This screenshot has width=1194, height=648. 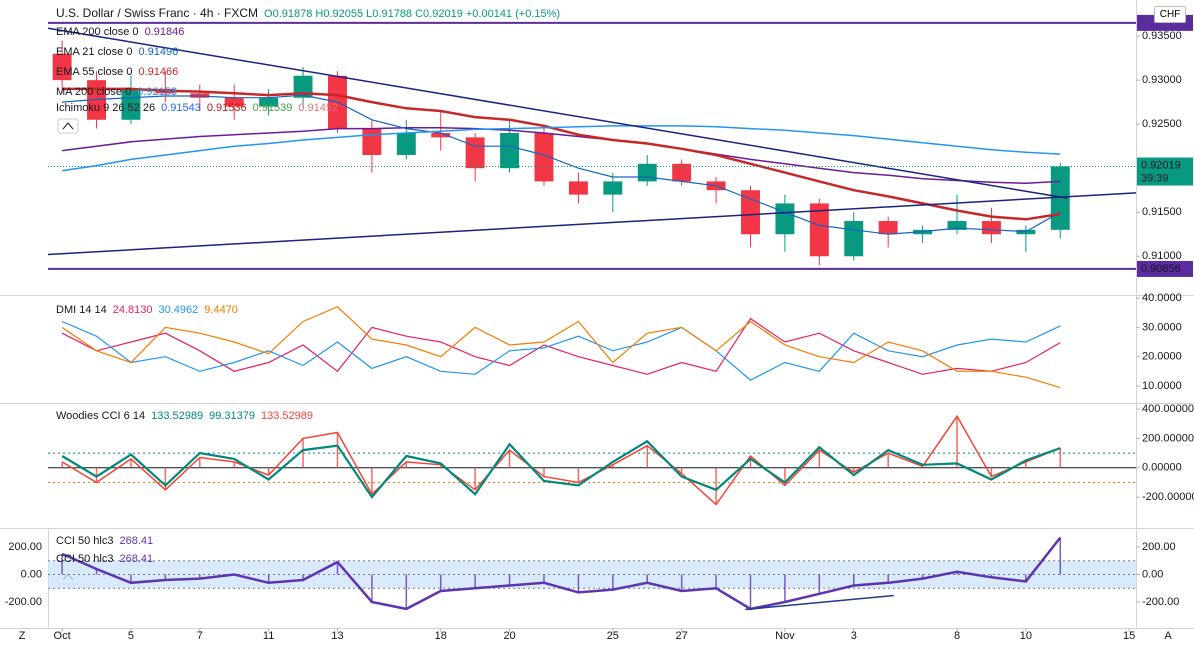 What do you see at coordinates (1129, 636) in the screenshot?
I see `x-tick-label: 15` at bounding box center [1129, 636].